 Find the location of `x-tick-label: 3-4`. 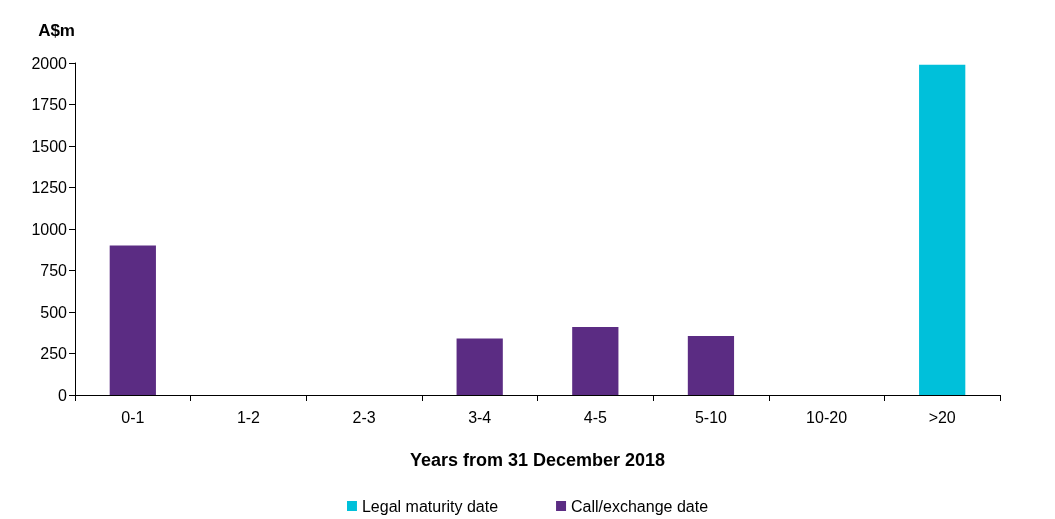

x-tick-label: 3-4 is located at coordinates (480, 417).